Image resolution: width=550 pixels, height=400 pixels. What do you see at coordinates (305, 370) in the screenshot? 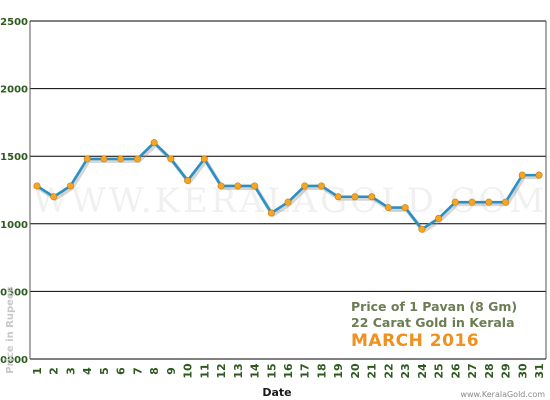
I see `x-tick-label: 17` at bounding box center [305, 370].